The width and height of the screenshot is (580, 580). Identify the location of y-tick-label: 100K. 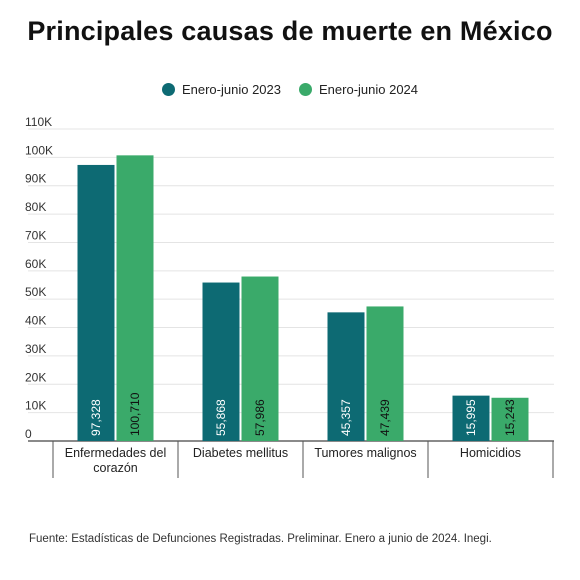
(39, 150).